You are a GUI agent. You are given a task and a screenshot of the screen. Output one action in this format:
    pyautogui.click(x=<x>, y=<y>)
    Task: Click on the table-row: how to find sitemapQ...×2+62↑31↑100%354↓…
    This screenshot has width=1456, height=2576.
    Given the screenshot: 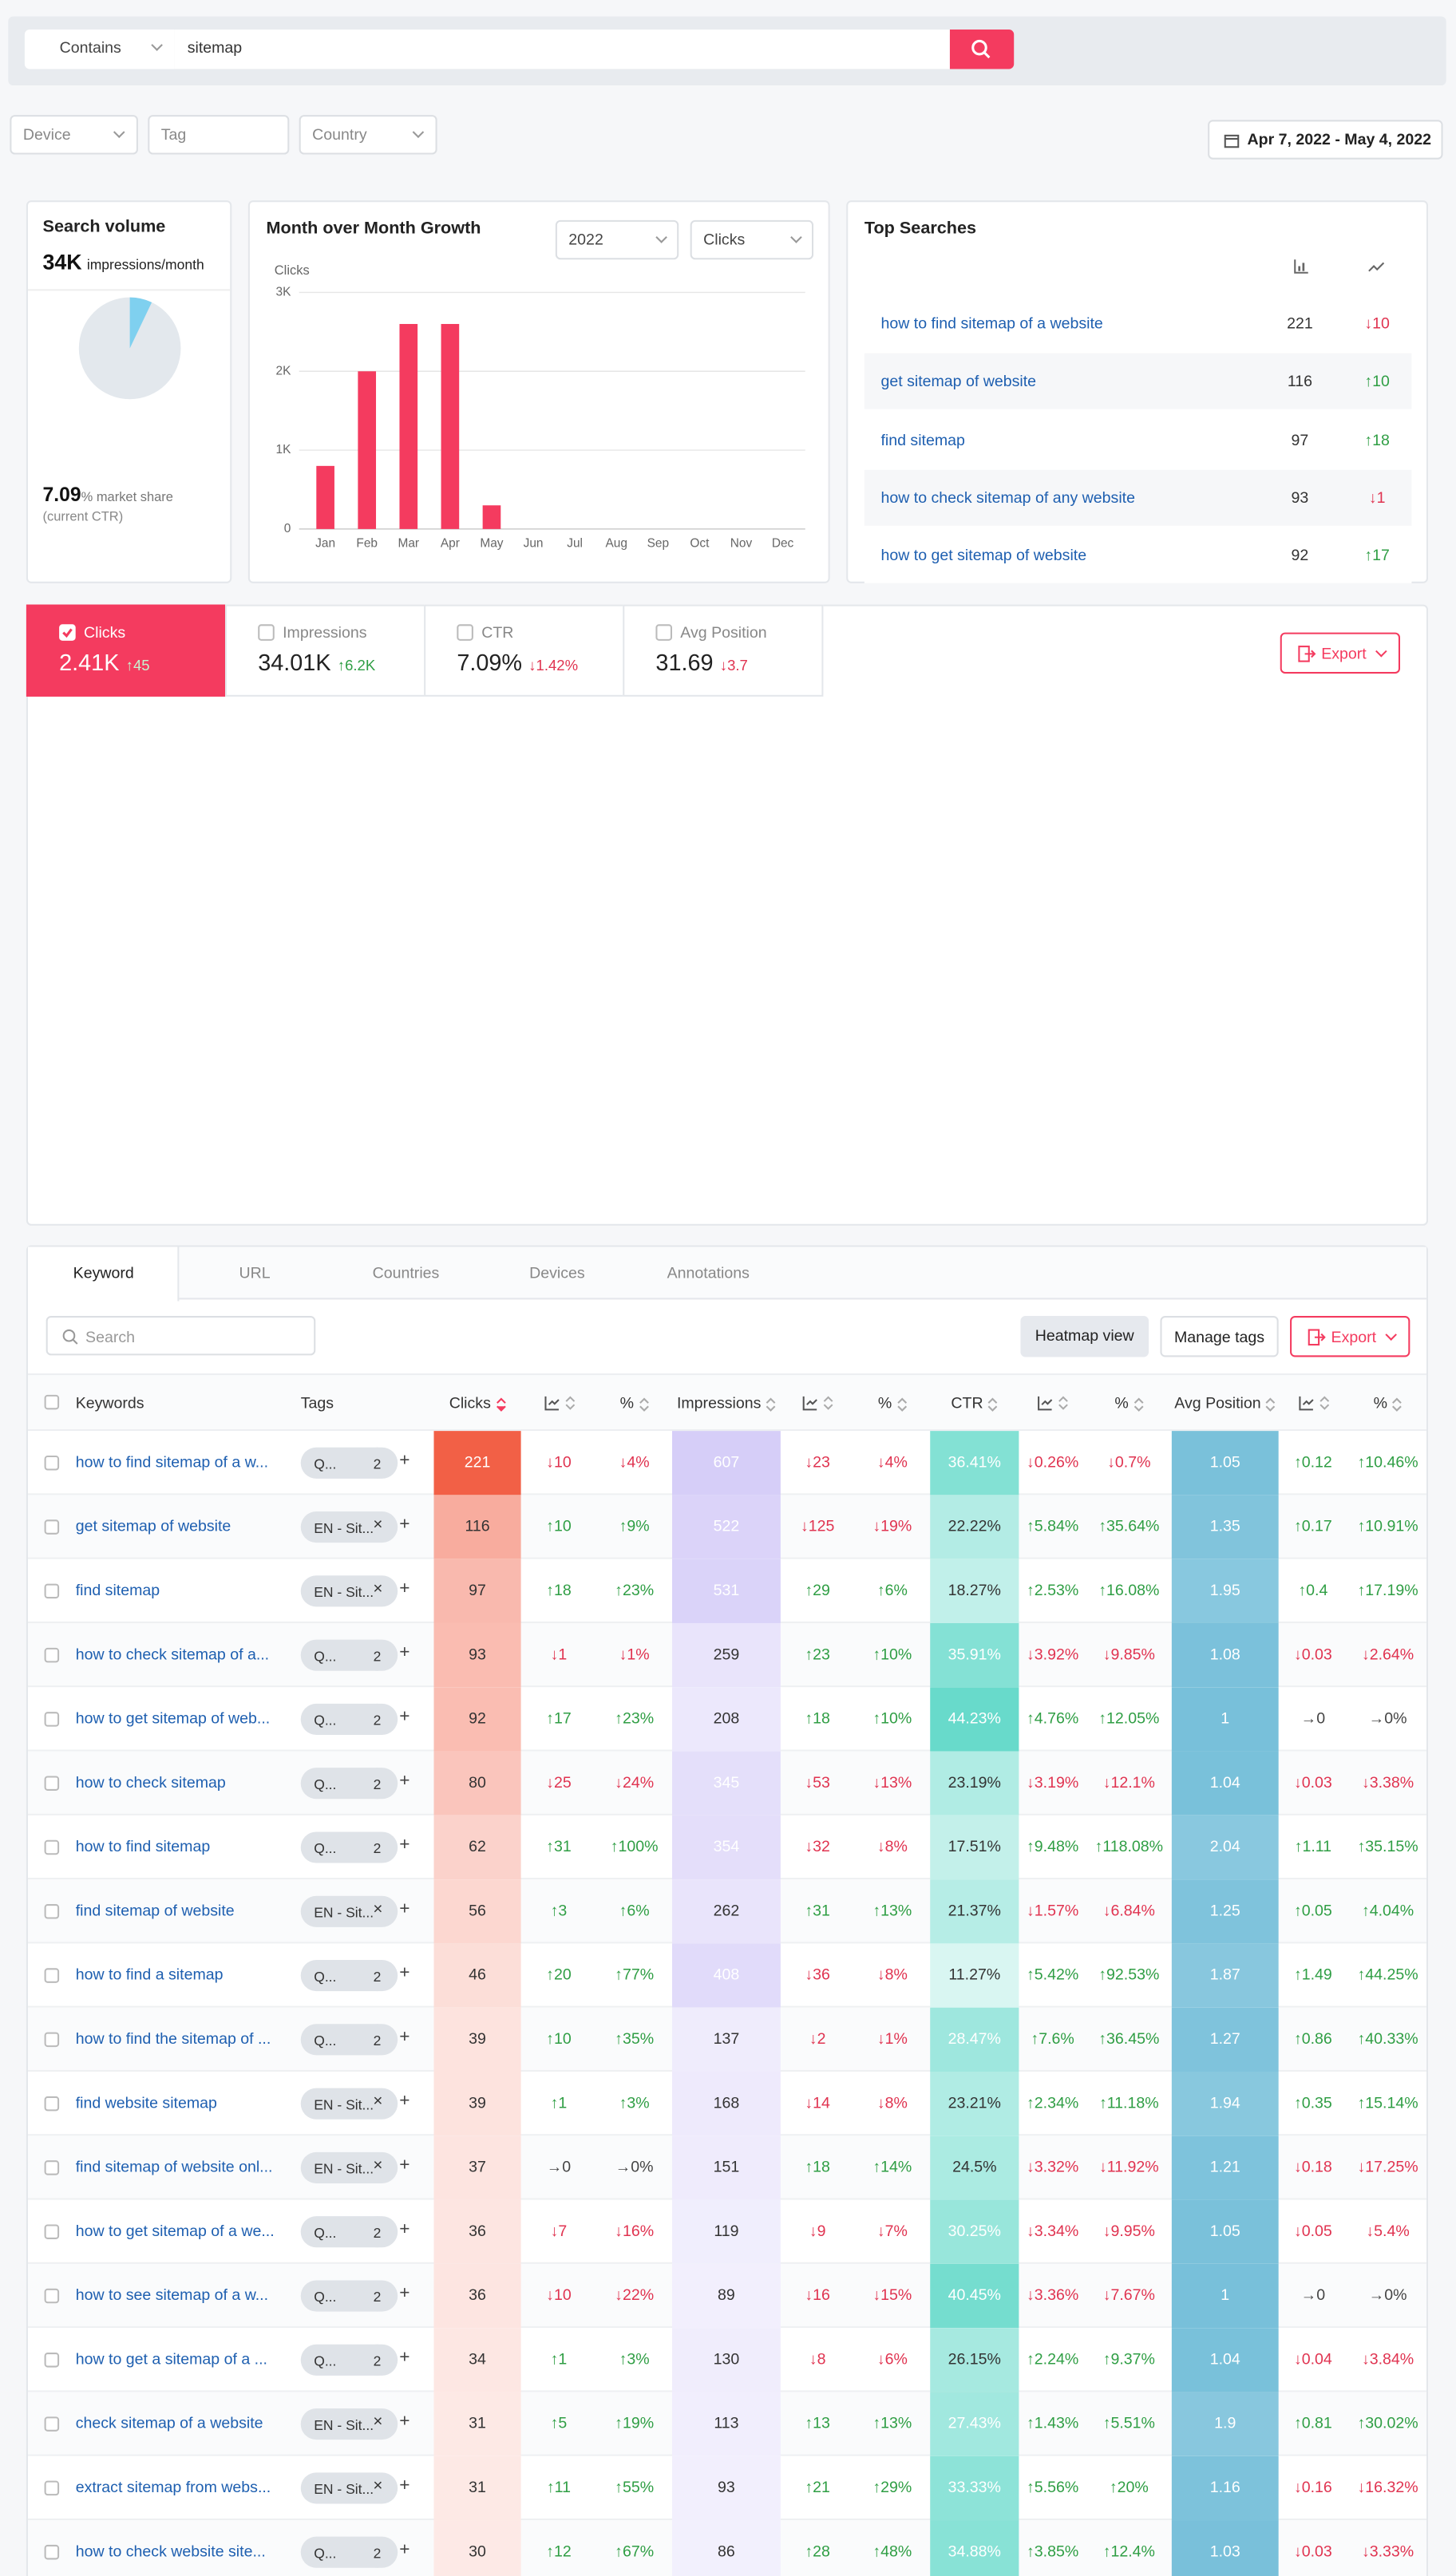 What is the action you would take?
    pyautogui.click(x=726, y=1847)
    